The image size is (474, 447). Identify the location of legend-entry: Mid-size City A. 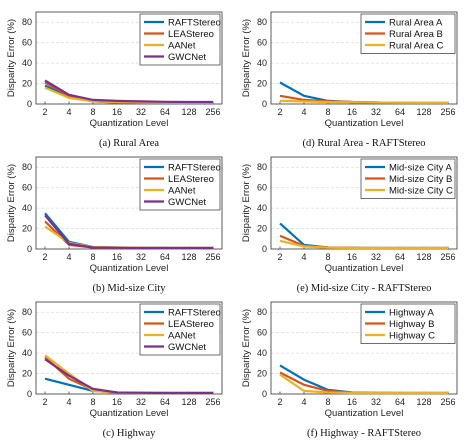
(420, 167).